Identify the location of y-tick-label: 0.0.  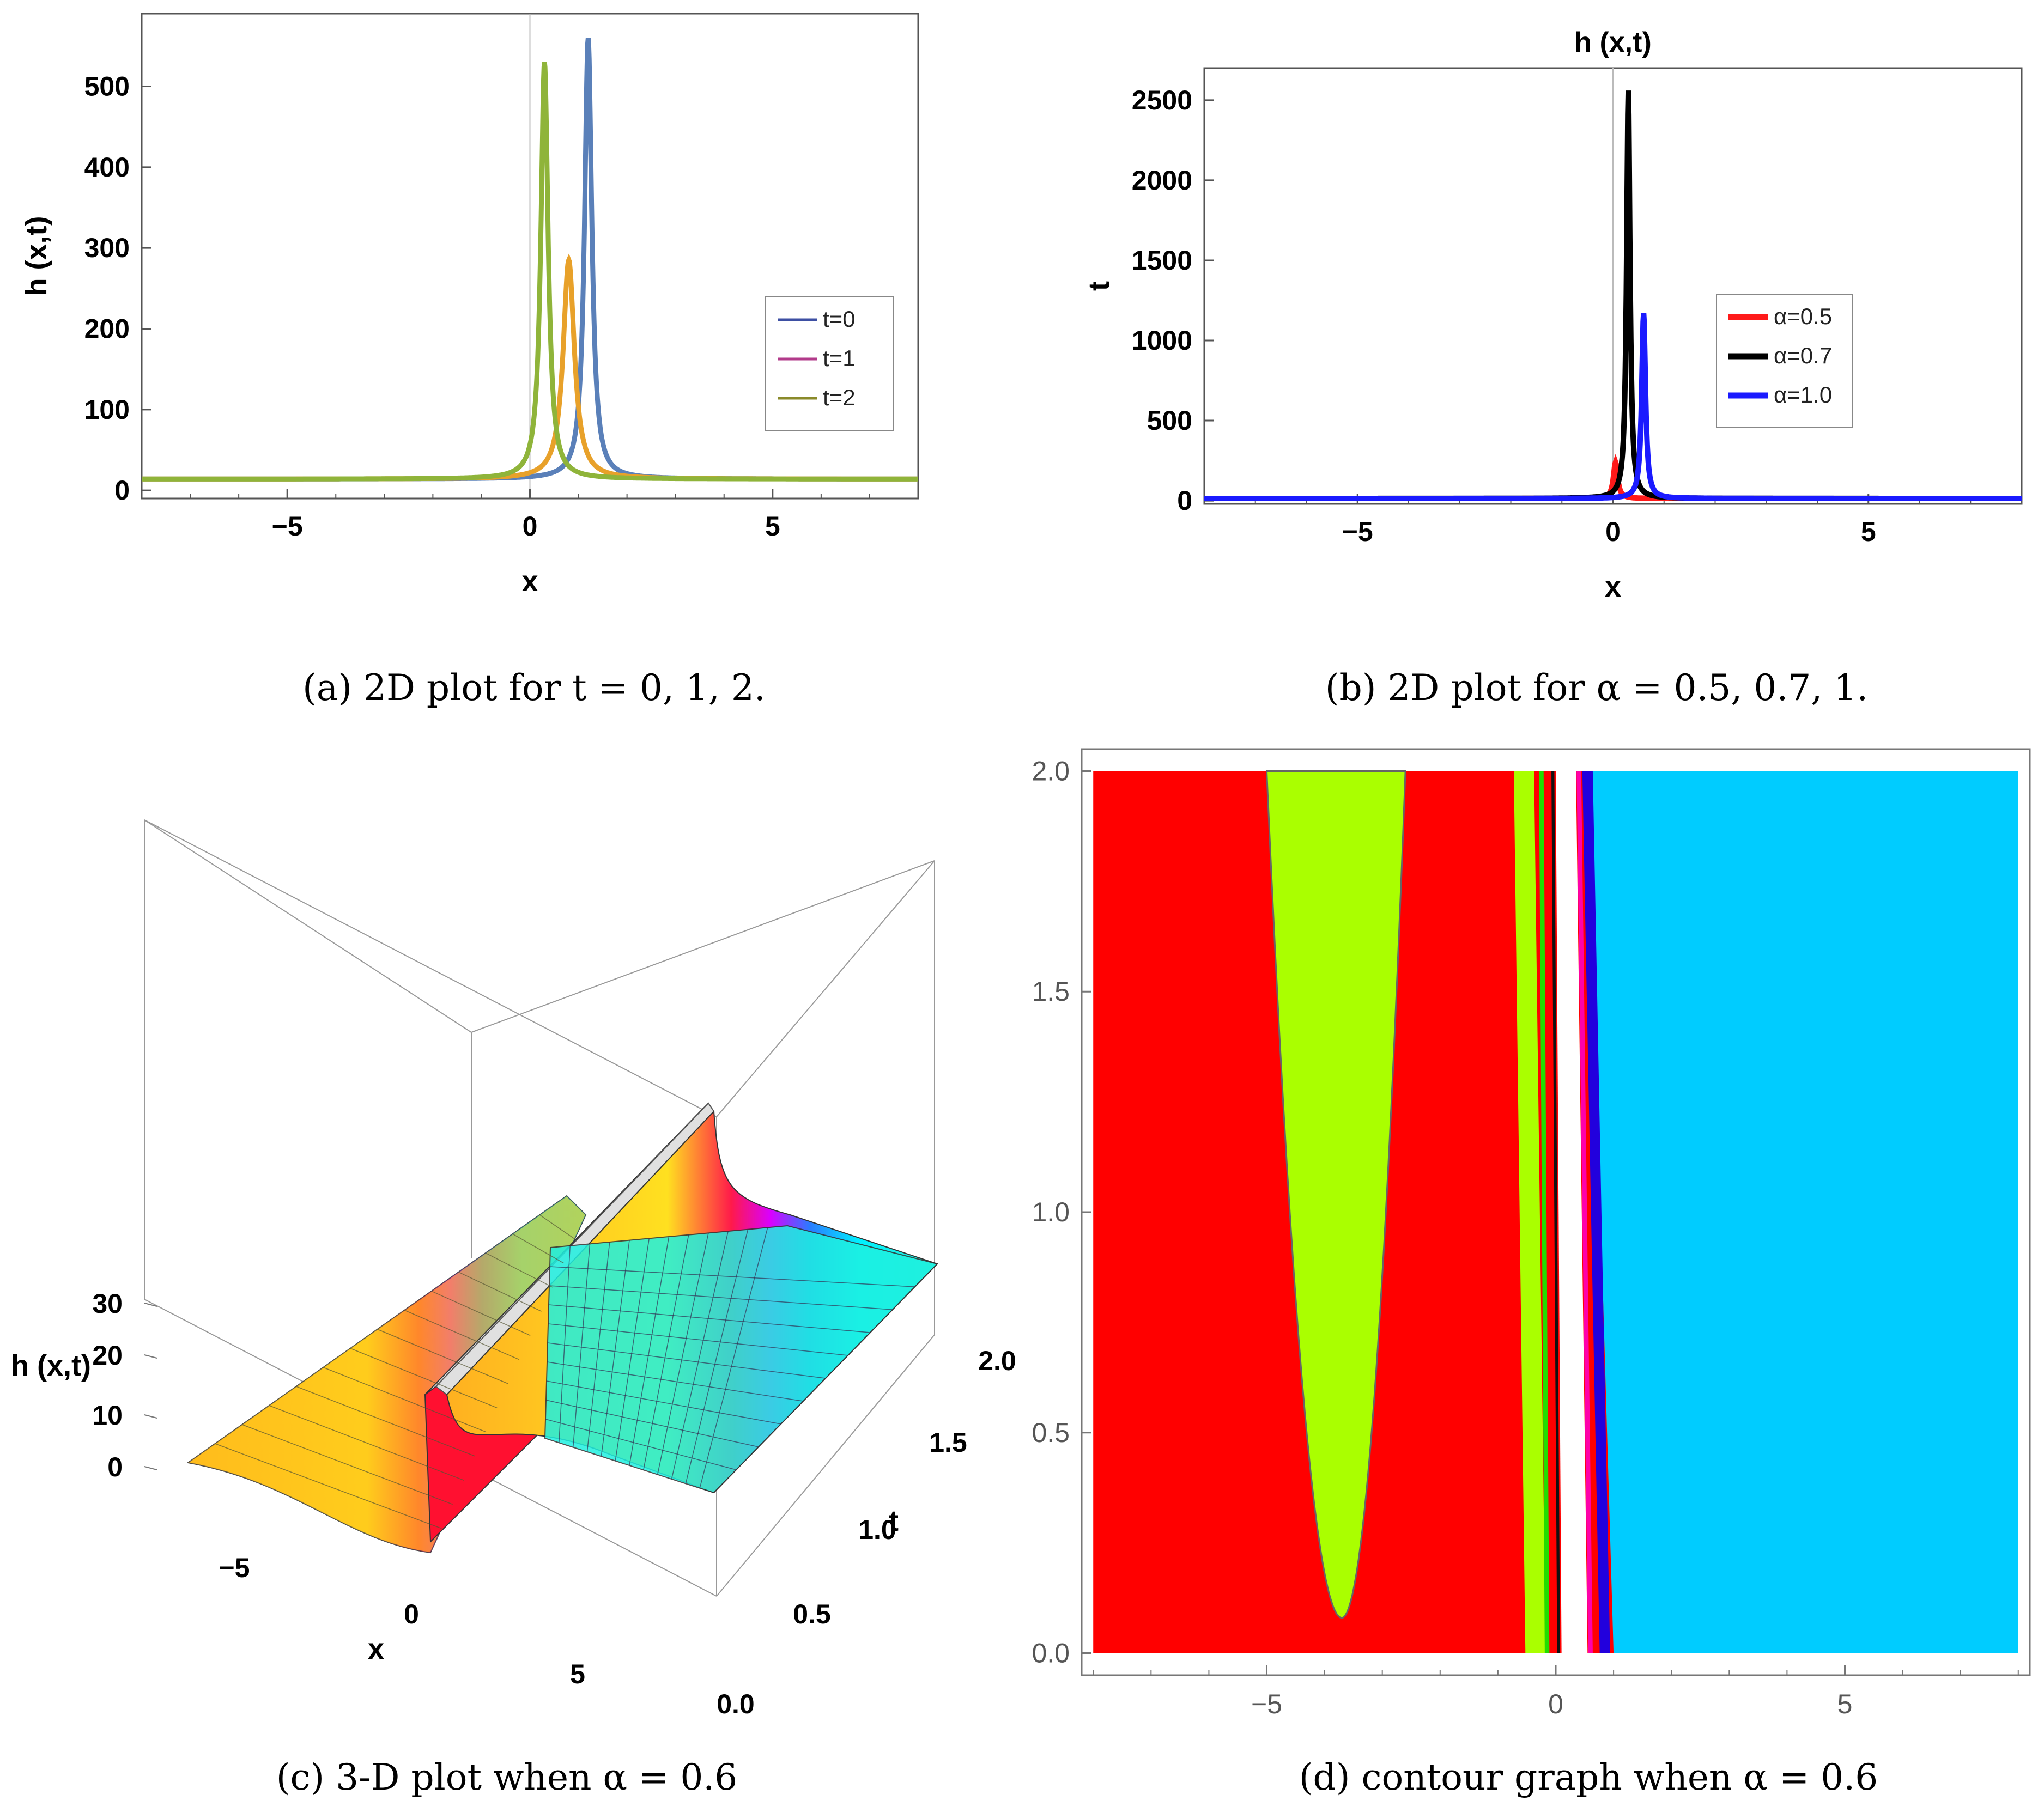
(1051, 1653).